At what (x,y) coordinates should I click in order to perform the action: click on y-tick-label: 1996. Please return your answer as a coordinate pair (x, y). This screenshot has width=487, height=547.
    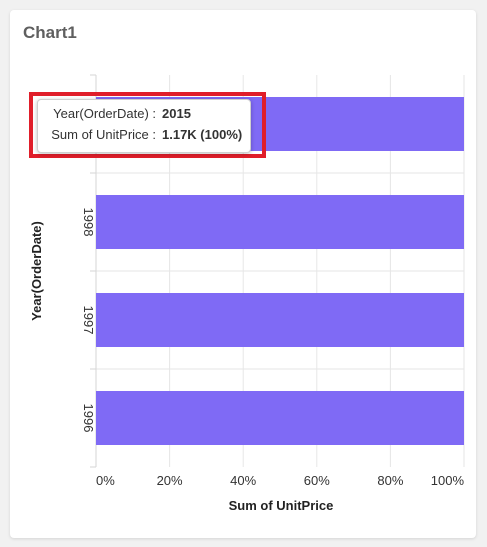
    Looking at the image, I should click on (88, 418).